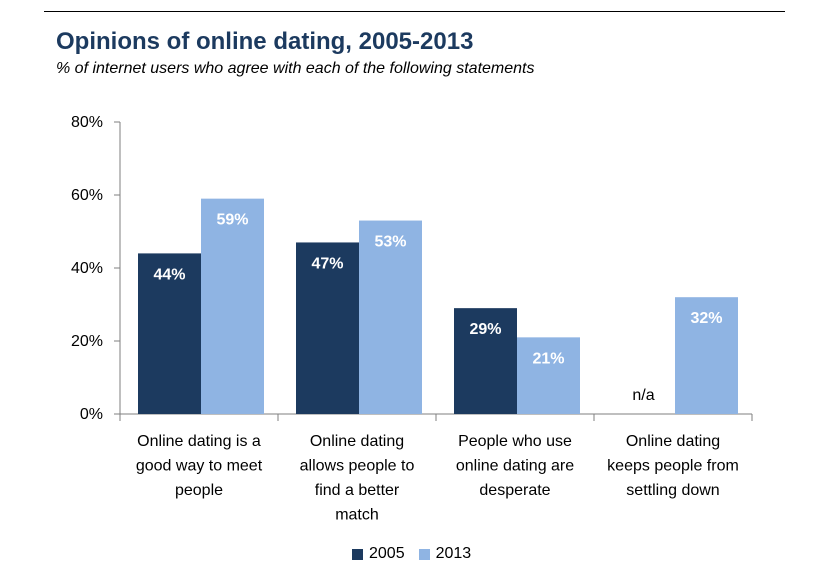  I want to click on bar-value-label: 32%, so click(706, 318).